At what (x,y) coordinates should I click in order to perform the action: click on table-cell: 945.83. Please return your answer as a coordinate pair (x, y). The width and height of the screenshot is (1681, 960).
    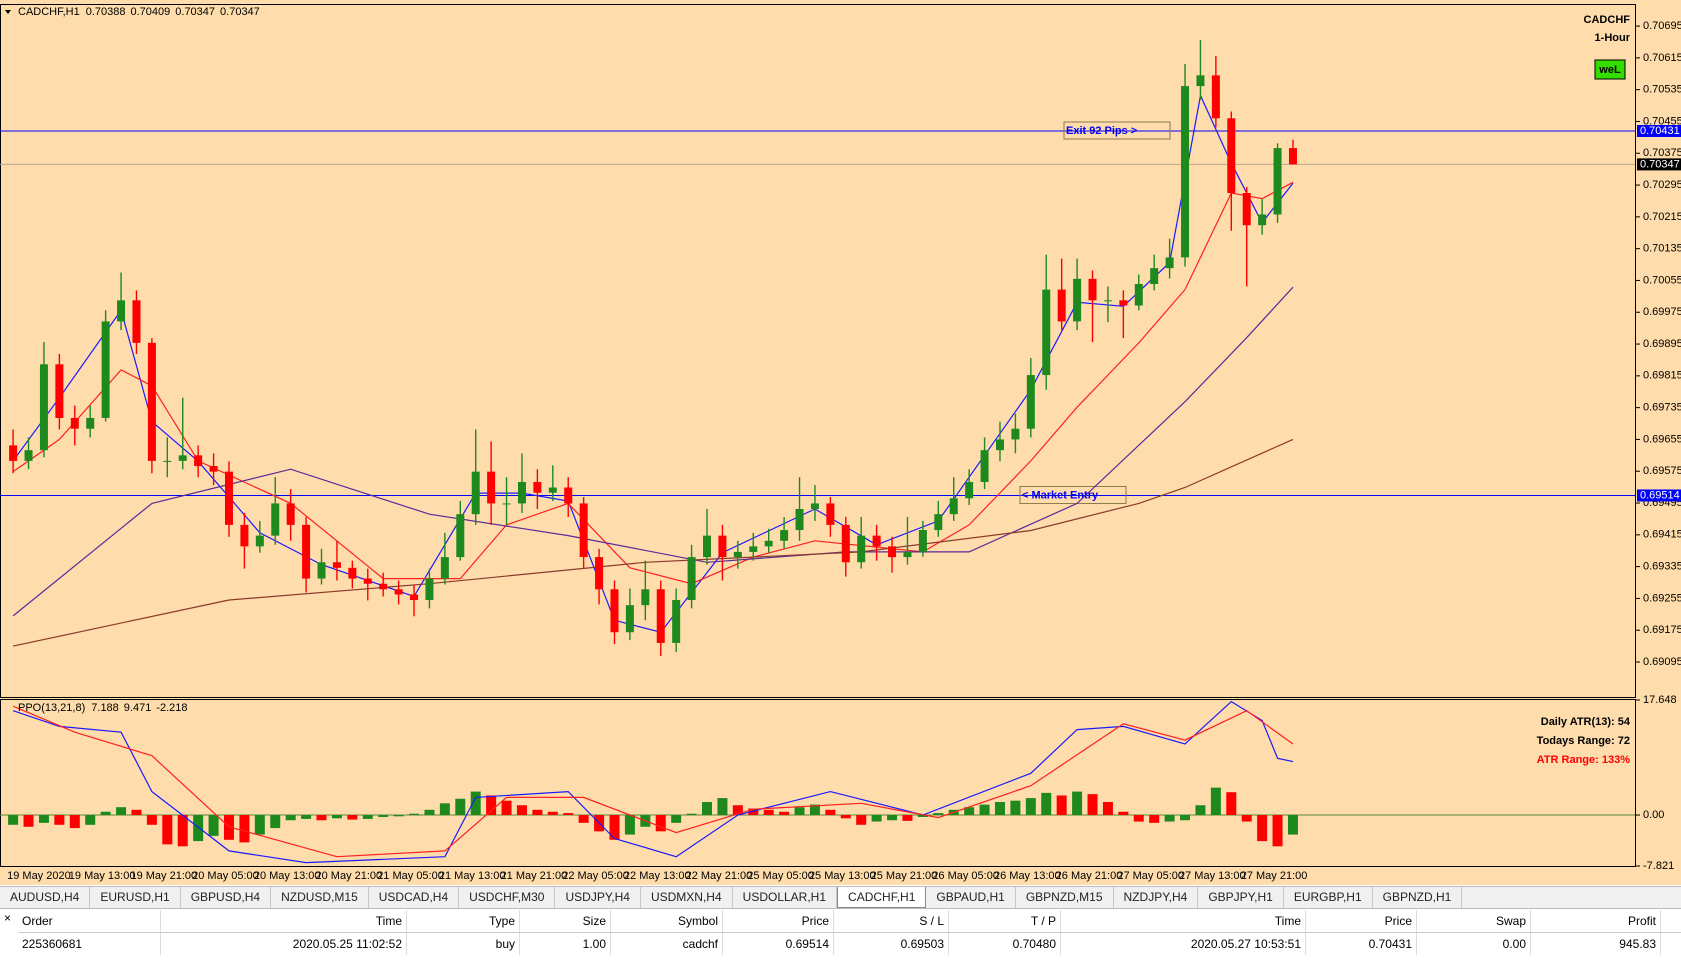
    Looking at the image, I should click on (1596, 944).